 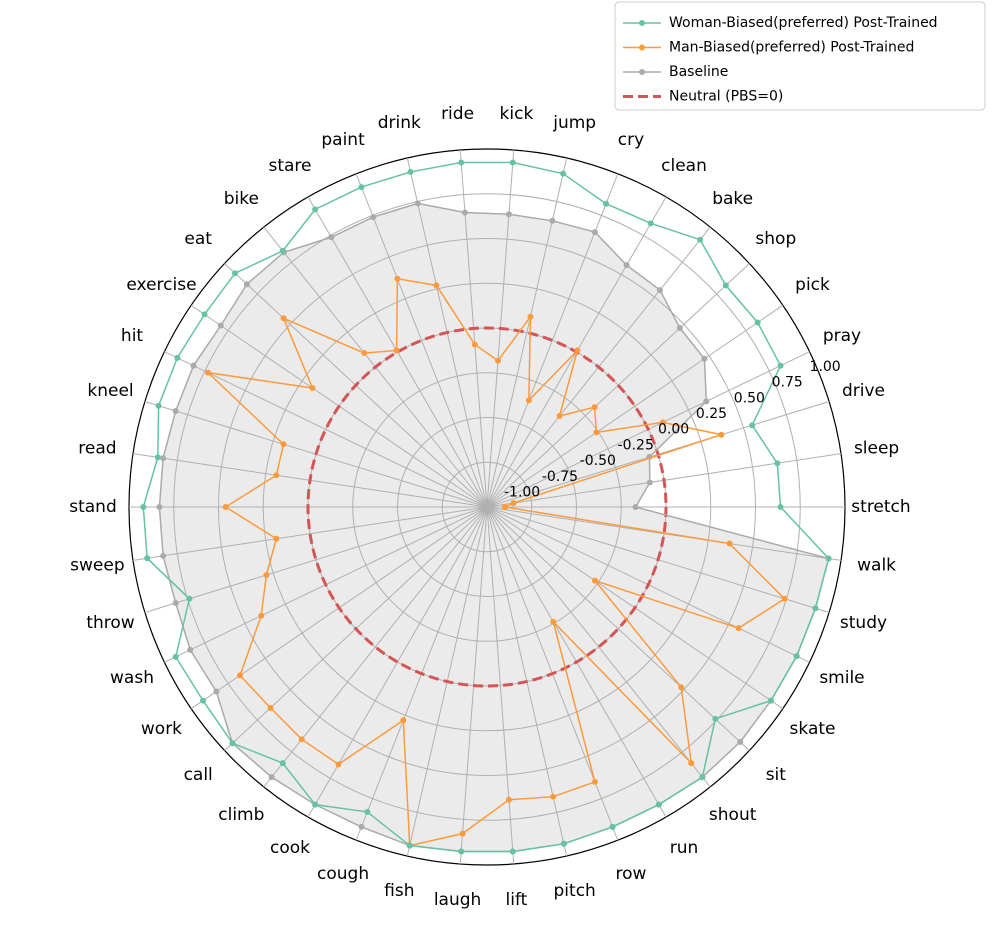 What do you see at coordinates (132, 678) in the screenshot?
I see `category-label: wash` at bounding box center [132, 678].